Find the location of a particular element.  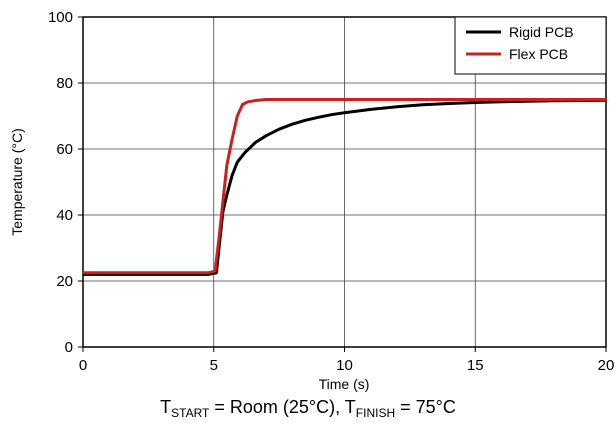

x-tick-label: 5 is located at coordinates (214, 365).